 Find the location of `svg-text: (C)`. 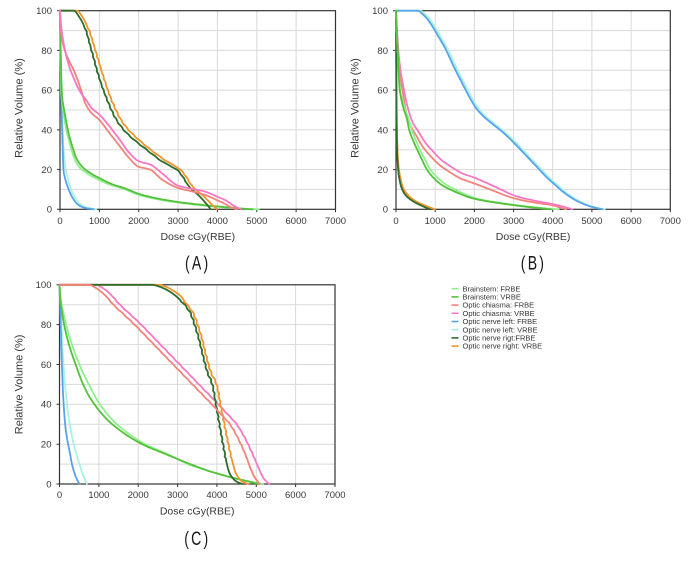

svg-text: (C) is located at coordinates (197, 539).